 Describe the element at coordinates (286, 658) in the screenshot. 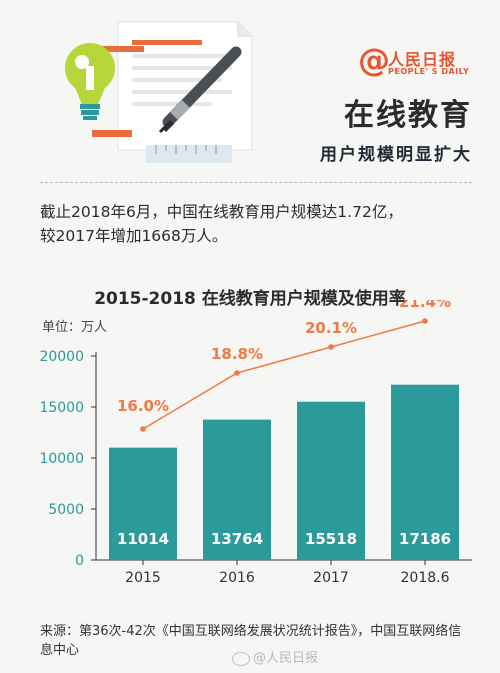

I see `watermark-text: @人民日报` at that location.